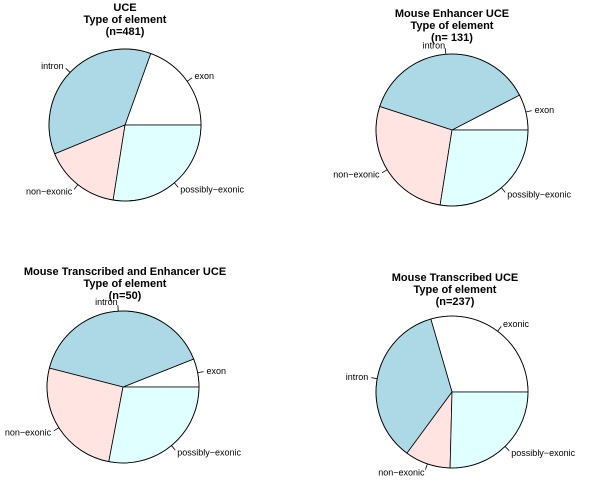 The image size is (600, 496). I want to click on title-line-1: UCE, so click(125, 8).